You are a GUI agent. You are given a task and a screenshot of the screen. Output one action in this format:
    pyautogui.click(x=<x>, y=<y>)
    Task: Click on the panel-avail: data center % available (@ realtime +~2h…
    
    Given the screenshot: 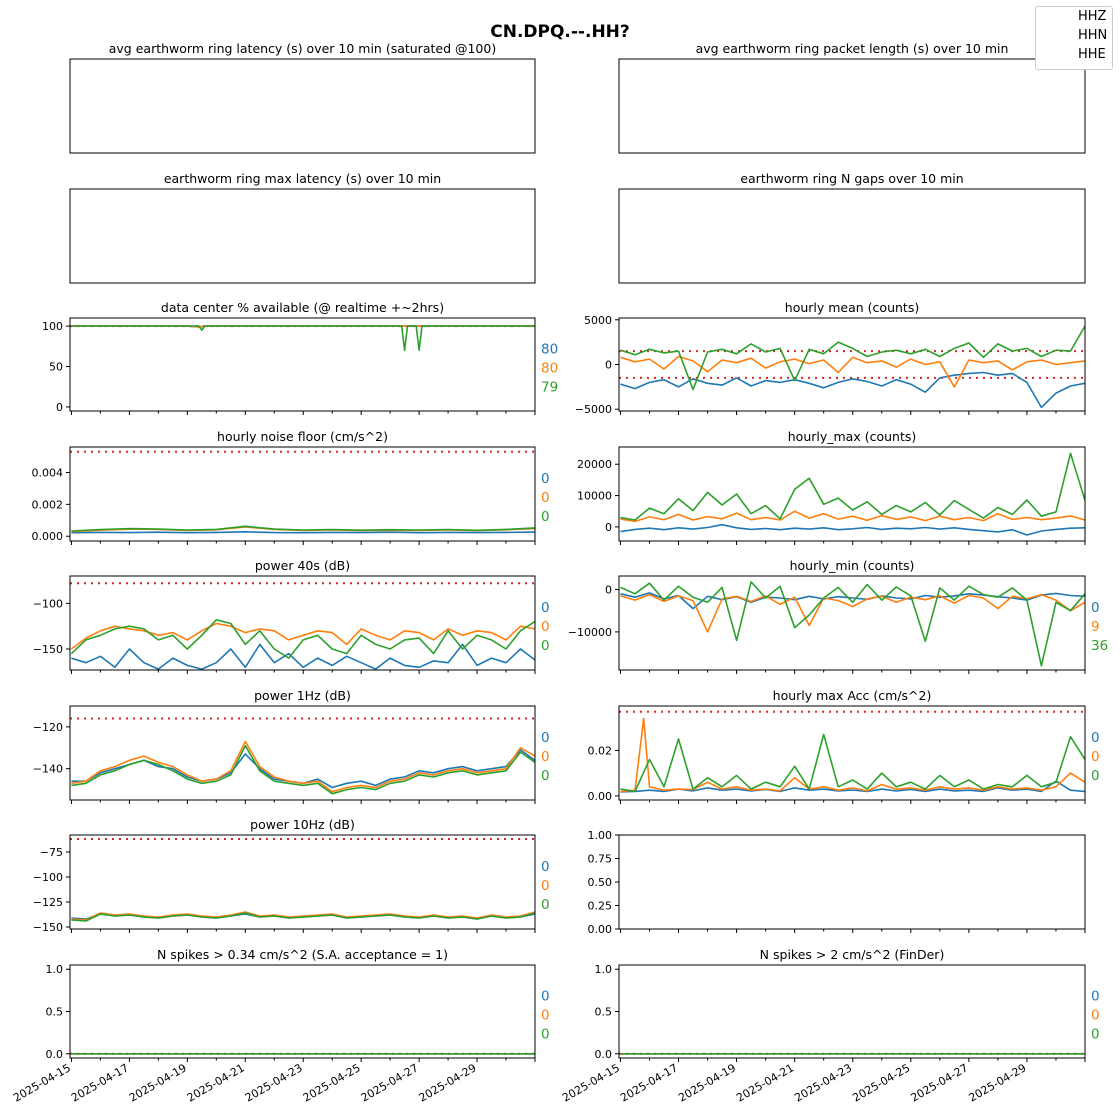 What is the action you would take?
    pyautogui.click(x=300, y=357)
    